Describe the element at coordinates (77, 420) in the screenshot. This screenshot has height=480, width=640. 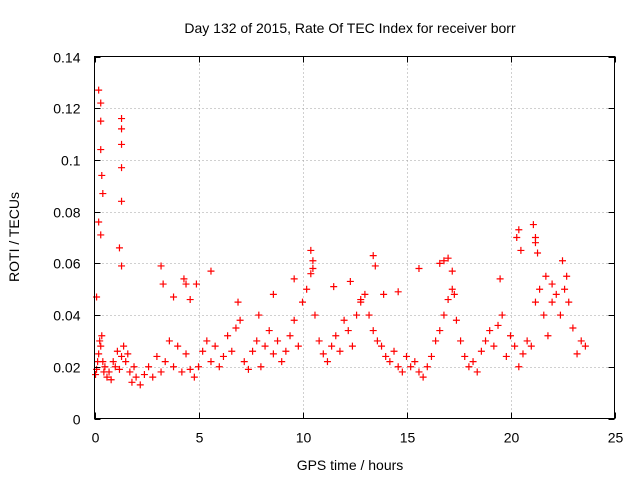
I see `y-tick-label: 0` at that location.